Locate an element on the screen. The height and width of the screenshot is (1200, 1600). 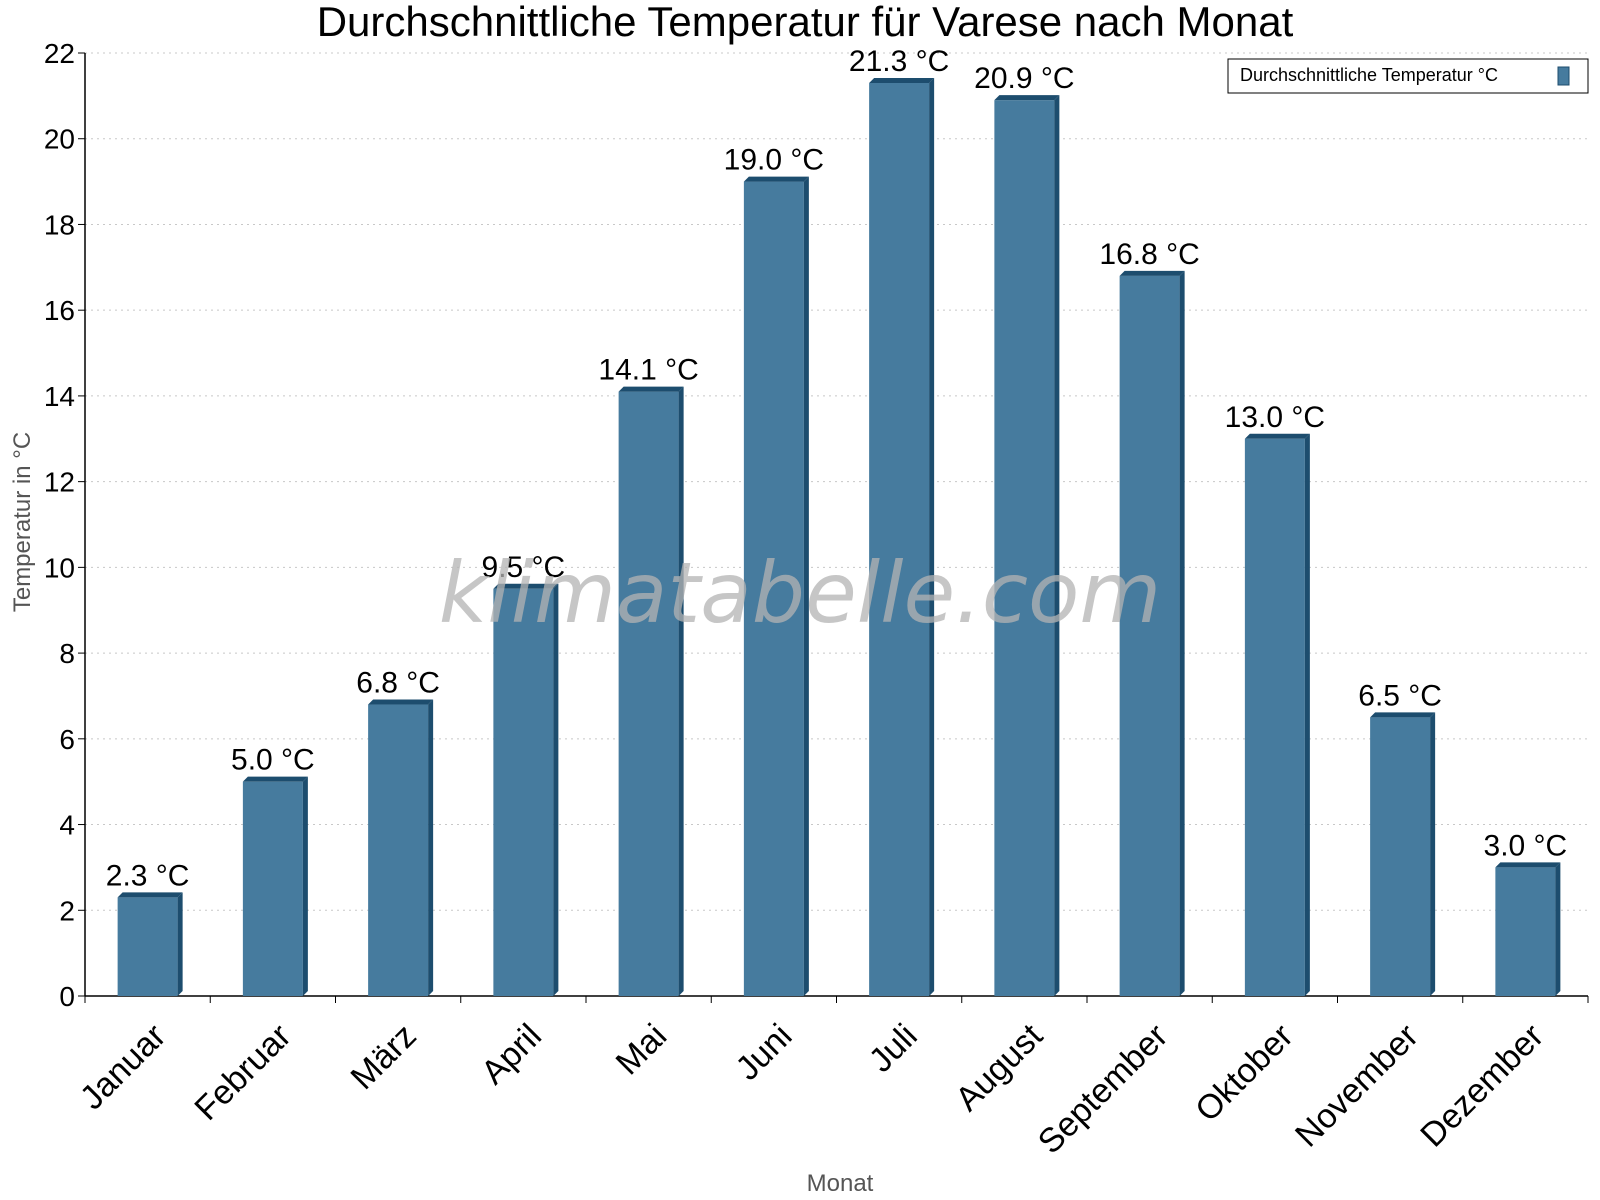
data-label: 3.0 °C is located at coordinates (1526, 845).